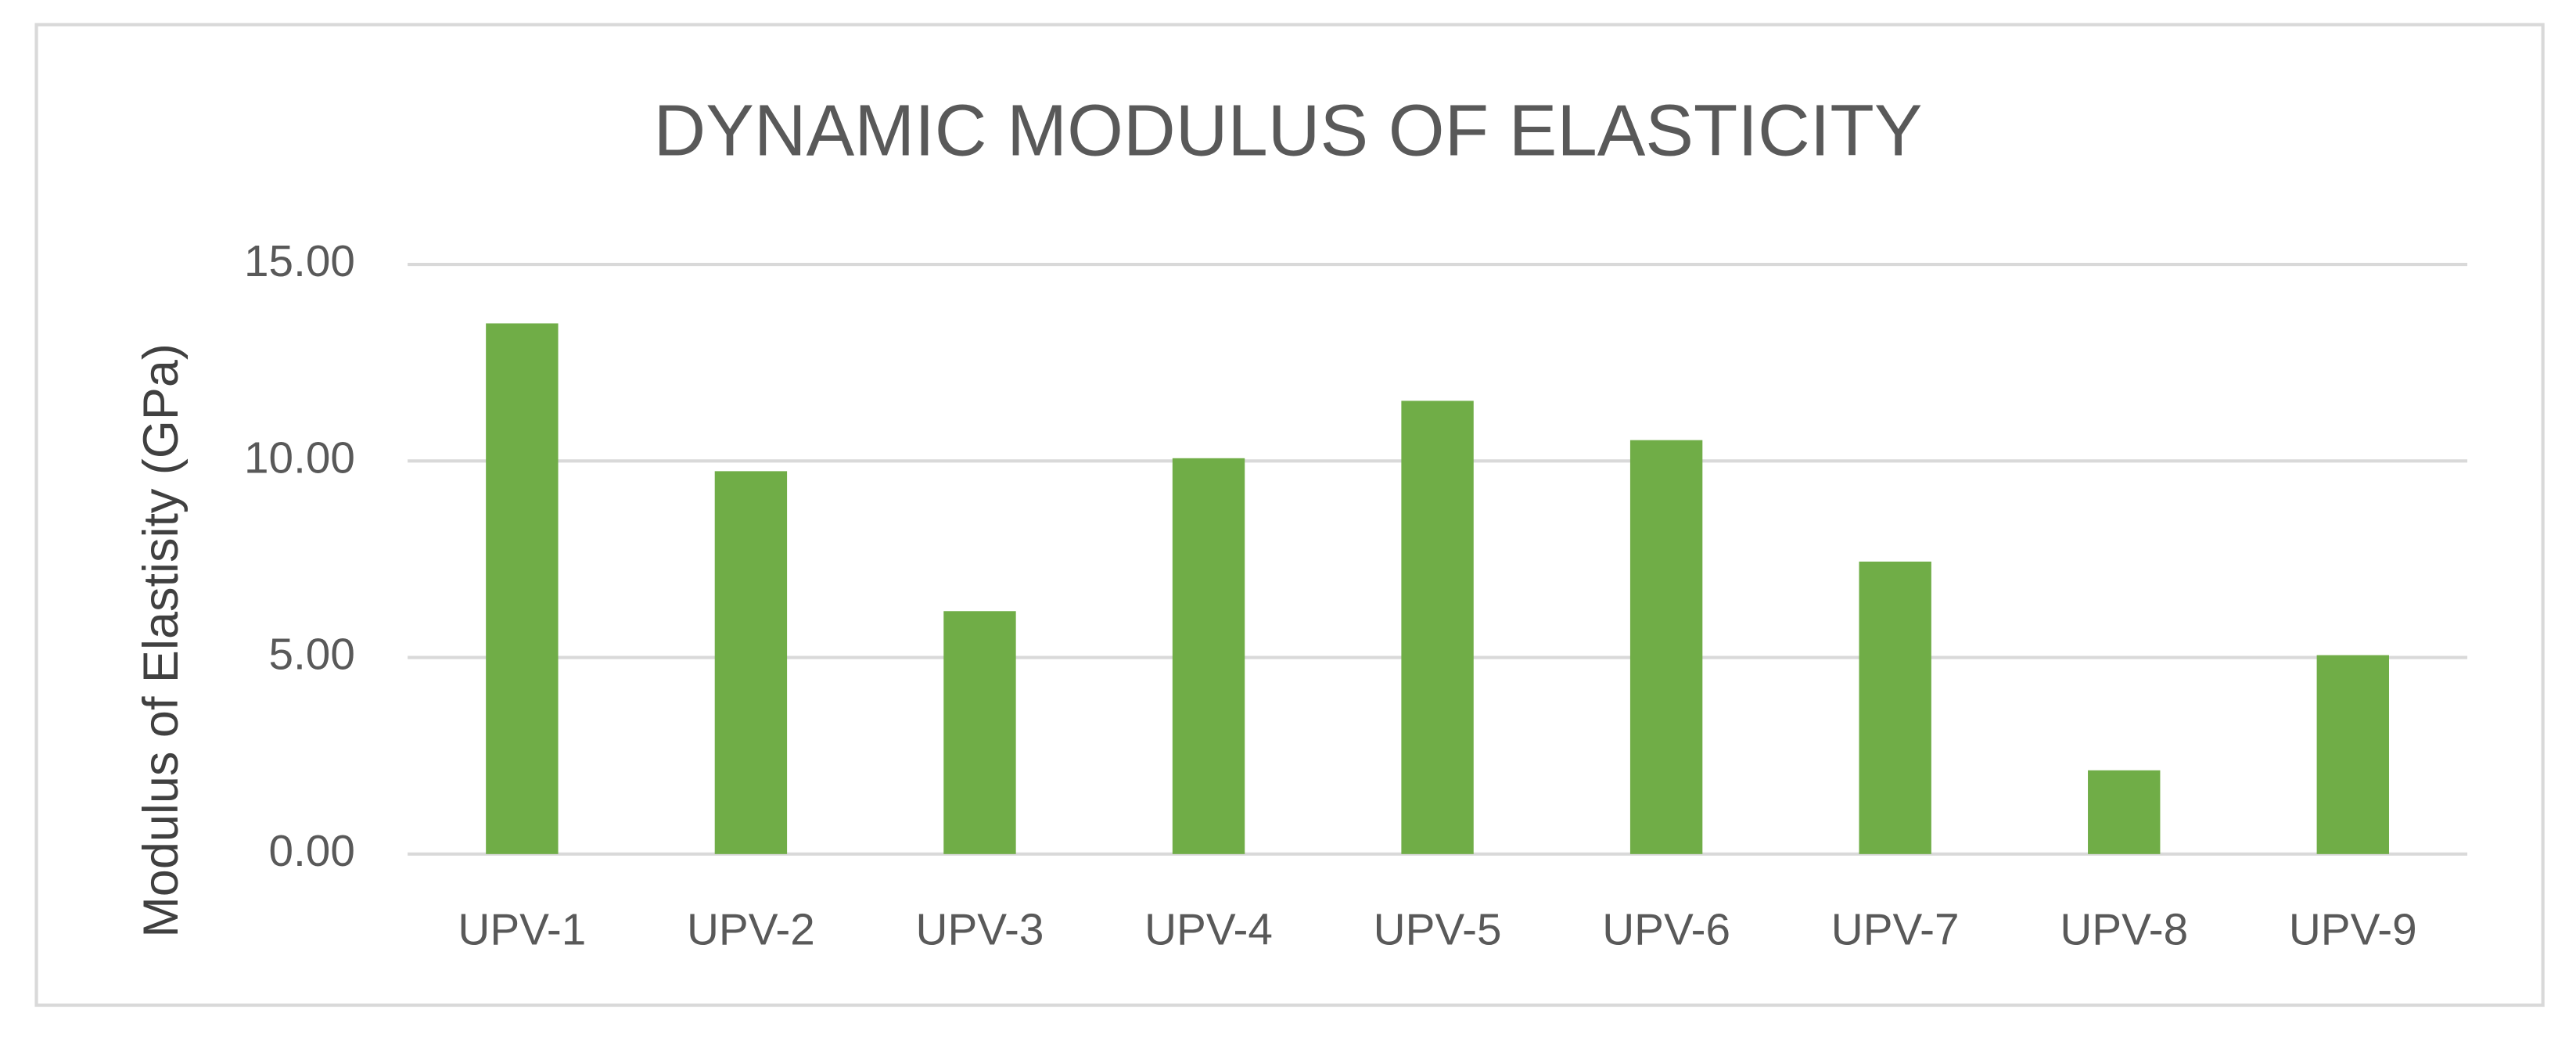 This screenshot has height=1038, width=2576. What do you see at coordinates (162, 640) in the screenshot?
I see `y-axis-title: Modulus of Elastisity (GPa)` at bounding box center [162, 640].